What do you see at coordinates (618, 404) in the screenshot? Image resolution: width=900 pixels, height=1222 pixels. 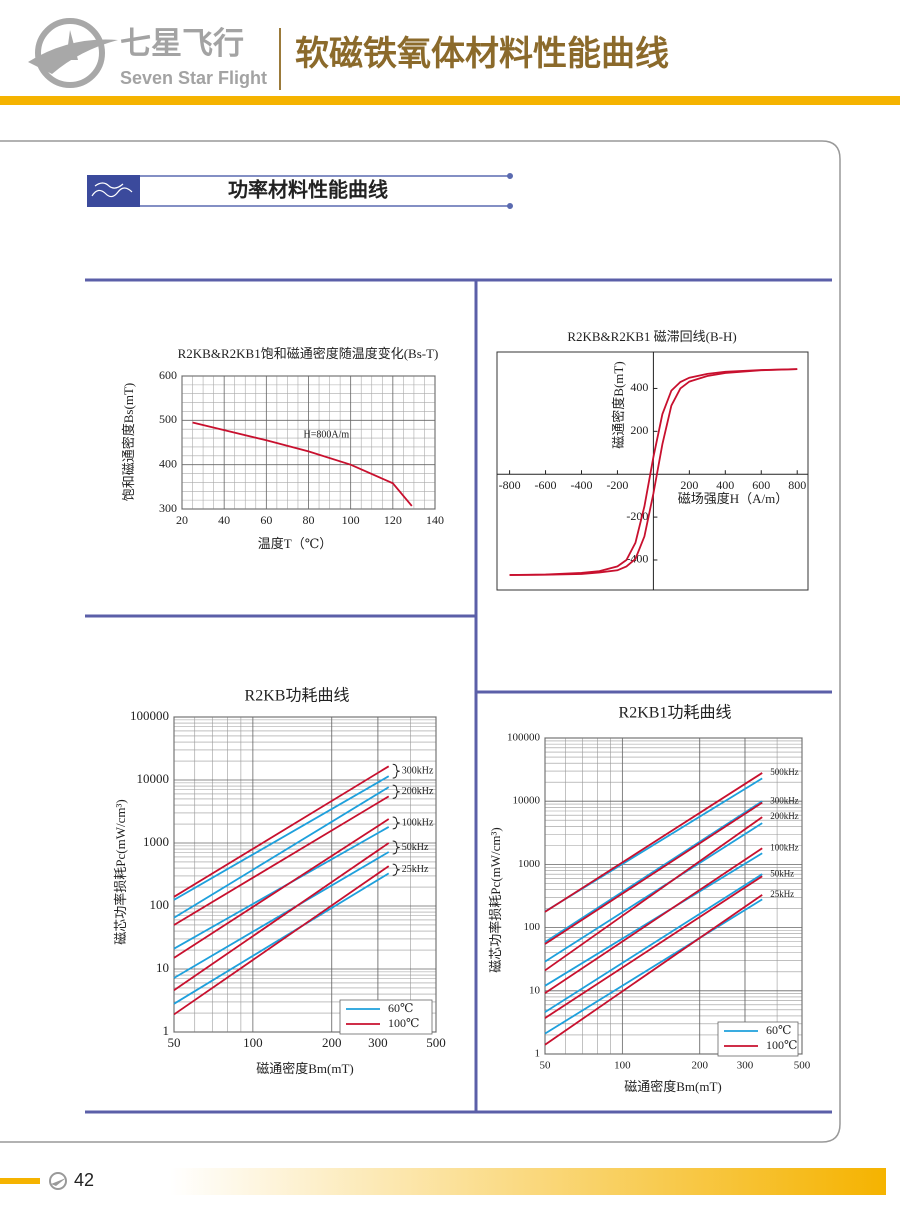 I see `y-axis-label: 磁通密度B(mT)` at bounding box center [618, 404].